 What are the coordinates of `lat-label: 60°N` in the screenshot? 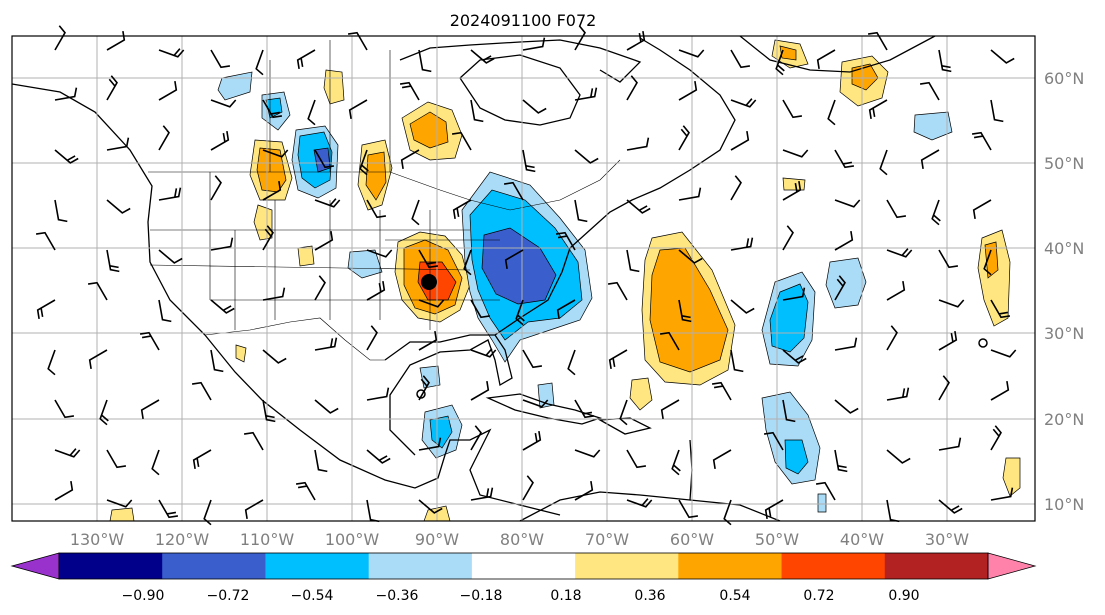 It's located at (1064, 78).